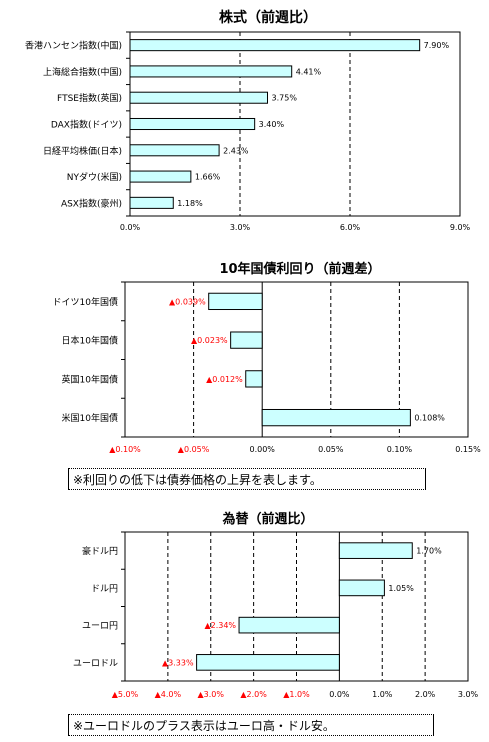 This screenshot has height=742, width=489. What do you see at coordinates (89, 98) in the screenshot?
I see `category-label: FTSE指数(英国)` at bounding box center [89, 98].